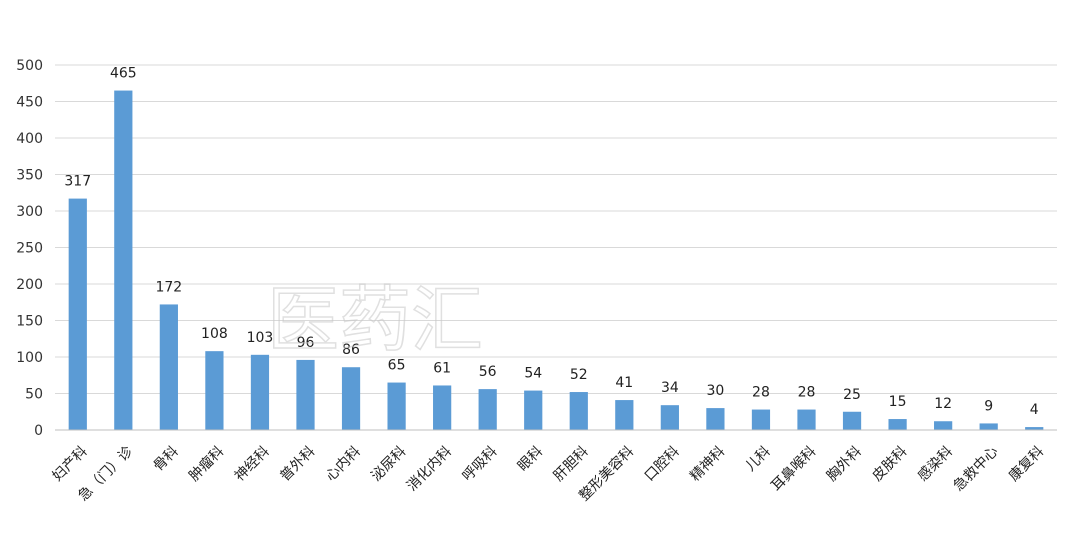 The width and height of the screenshot is (1080, 540). Describe the element at coordinates (533, 374) in the screenshot. I see `data-label: 54` at that location.